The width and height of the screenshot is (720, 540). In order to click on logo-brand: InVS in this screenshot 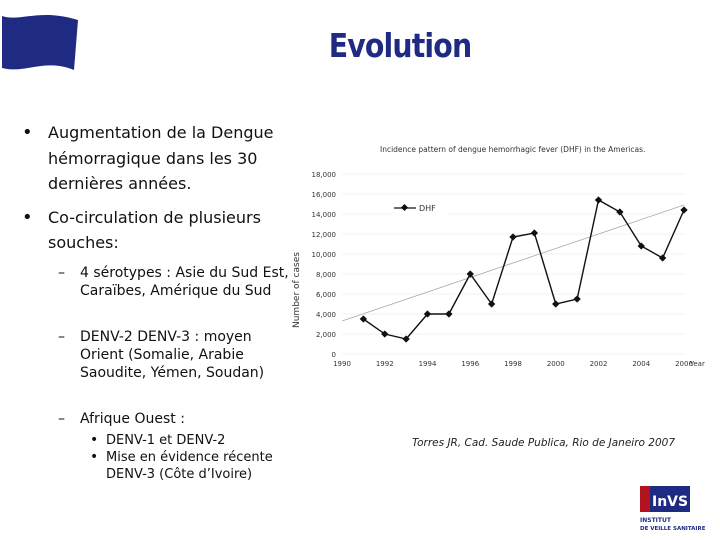, I will do `click(670, 502)`.